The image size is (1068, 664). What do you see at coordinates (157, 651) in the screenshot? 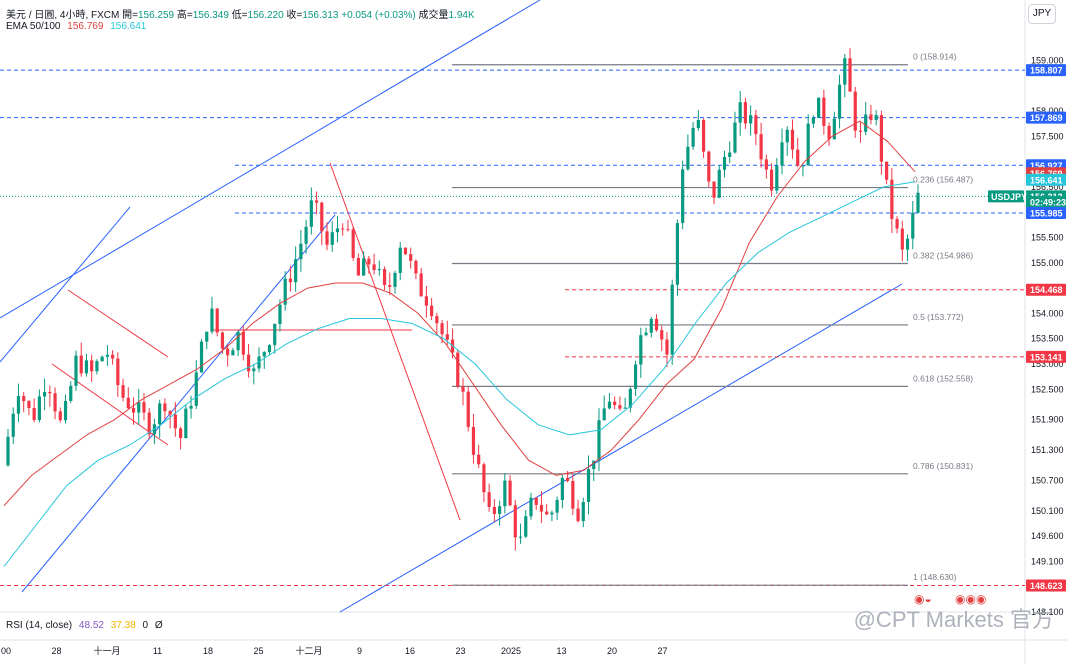
I see `time-tick-label: 11` at bounding box center [157, 651].